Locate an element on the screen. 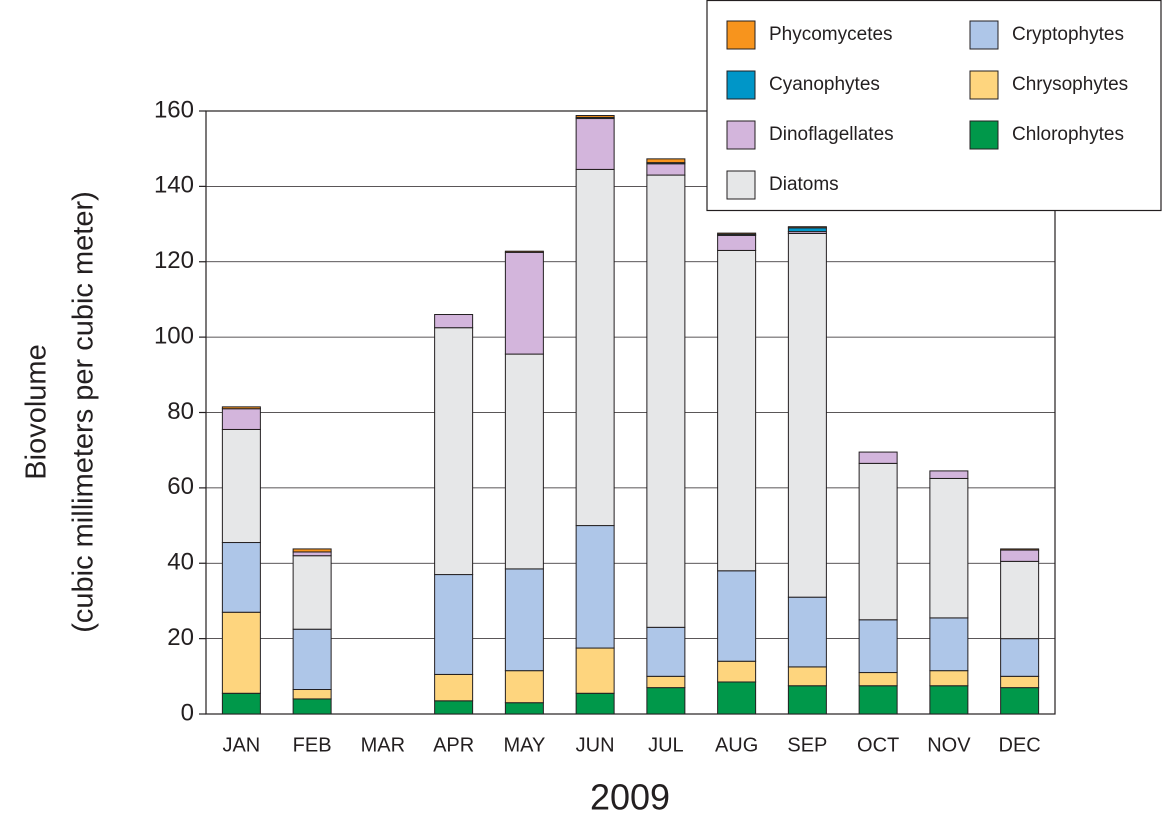  legend-label: Chlorophytes is located at coordinates (1068, 134).